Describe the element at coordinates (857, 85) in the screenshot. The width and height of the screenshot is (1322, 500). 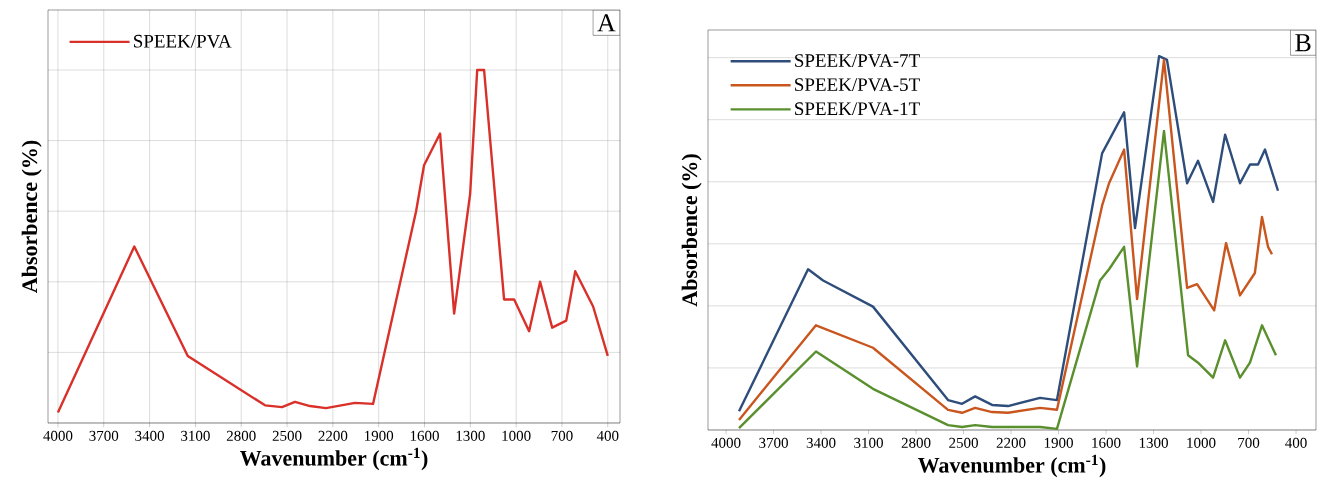
I see `legend-label: SPEEK/PVA-5T` at that location.